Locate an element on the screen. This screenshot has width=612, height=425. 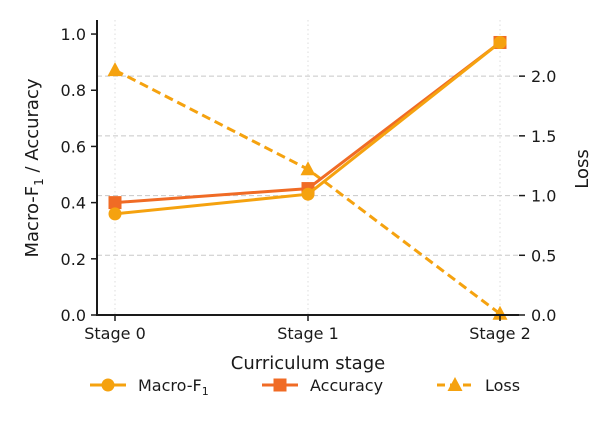
legend-marker-macro-f1 is located at coordinates (108, 385).